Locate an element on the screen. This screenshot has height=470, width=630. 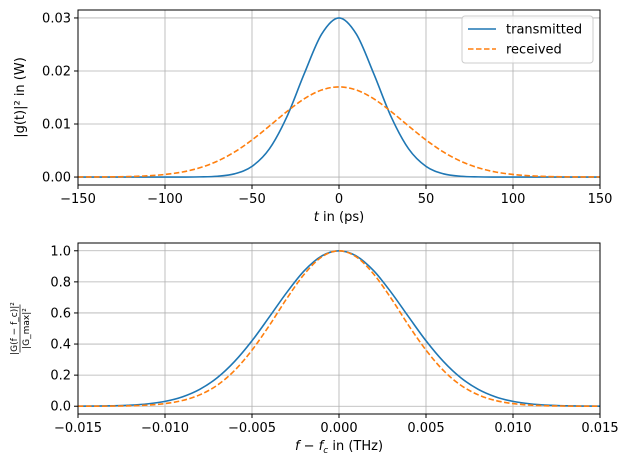
y-tick-label: 0.03 is located at coordinates (56, 18).